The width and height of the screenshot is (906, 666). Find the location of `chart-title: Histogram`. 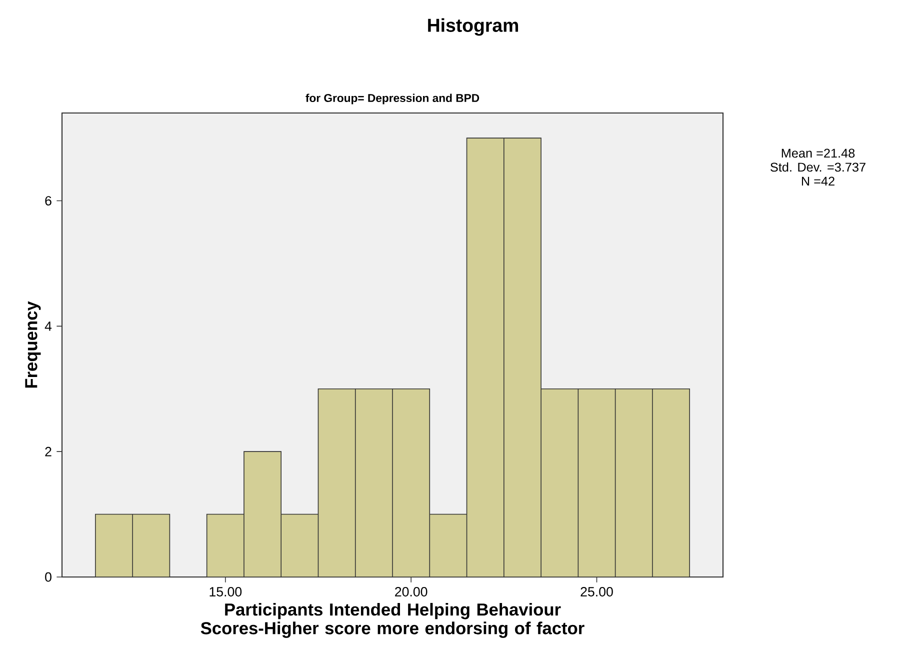

chart-title: Histogram is located at coordinates (473, 27).